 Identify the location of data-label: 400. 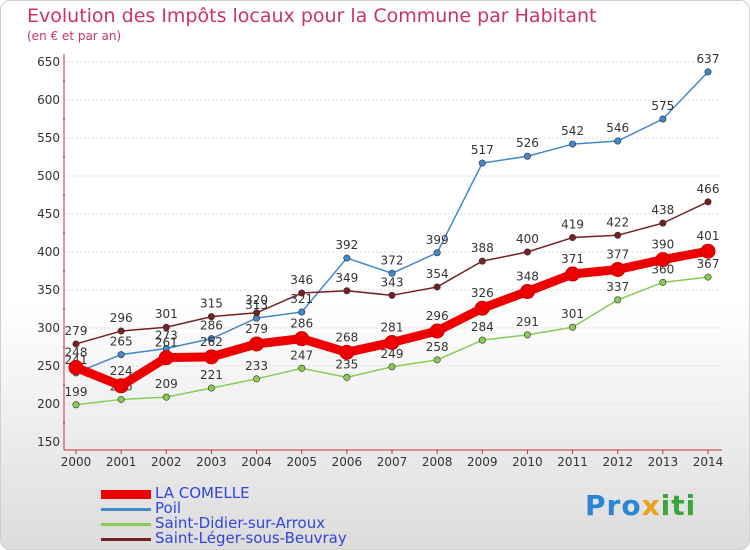
(527, 239).